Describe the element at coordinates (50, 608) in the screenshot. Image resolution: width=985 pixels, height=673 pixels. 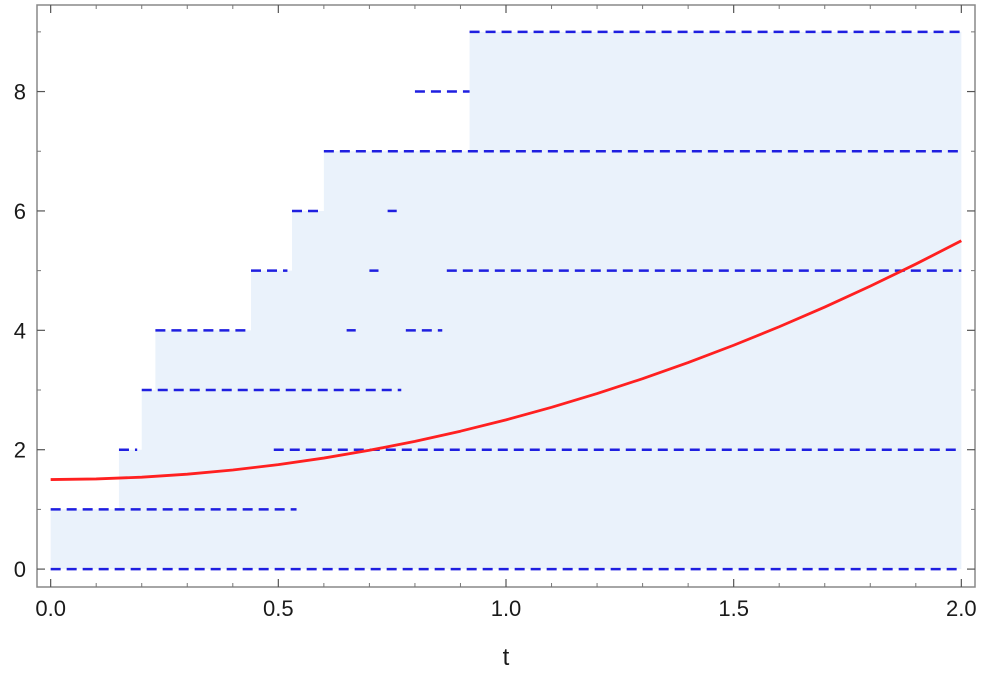
I see `x-tick-label: 0.0` at that location.